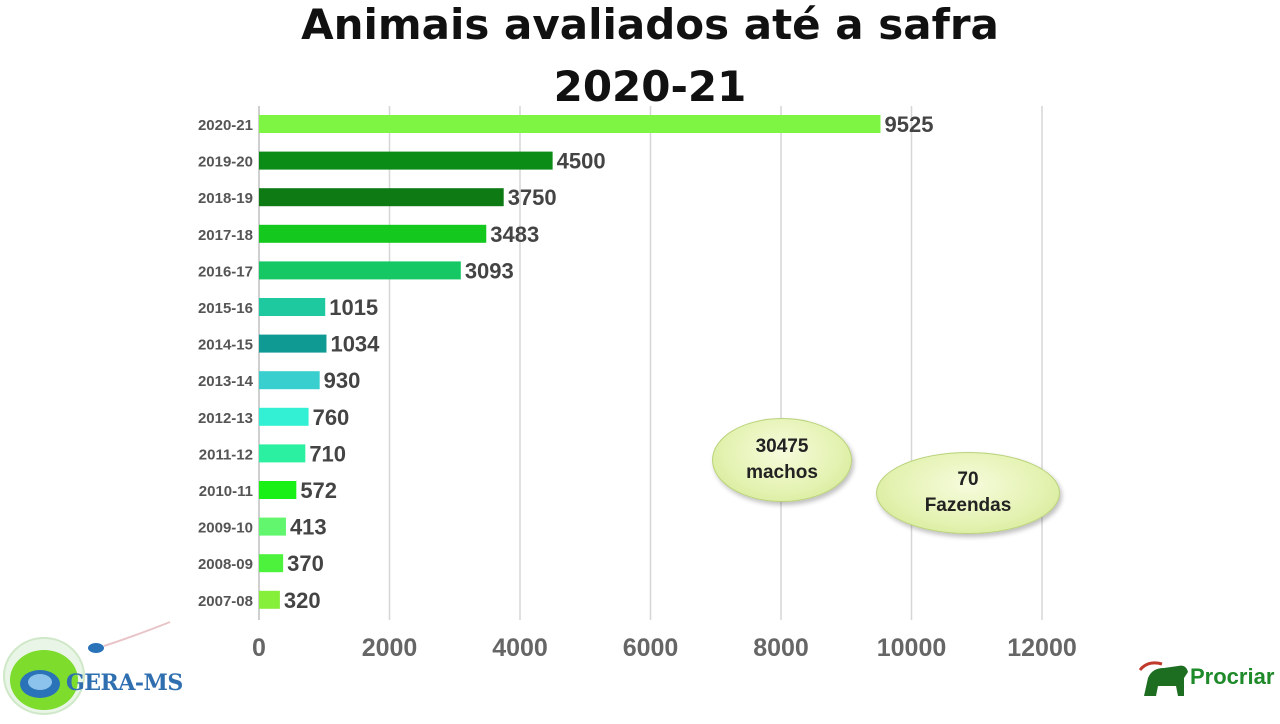  I want to click on data-label-2013-14: 930, so click(342, 380).